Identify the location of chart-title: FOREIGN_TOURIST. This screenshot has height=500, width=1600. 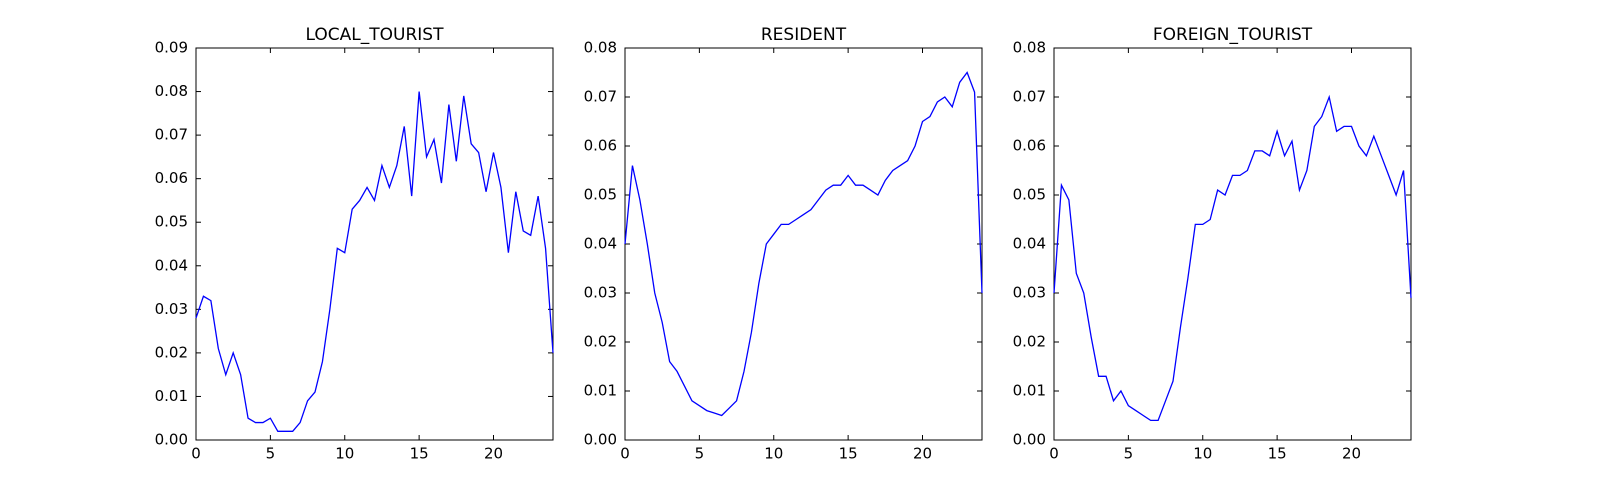
(1233, 35).